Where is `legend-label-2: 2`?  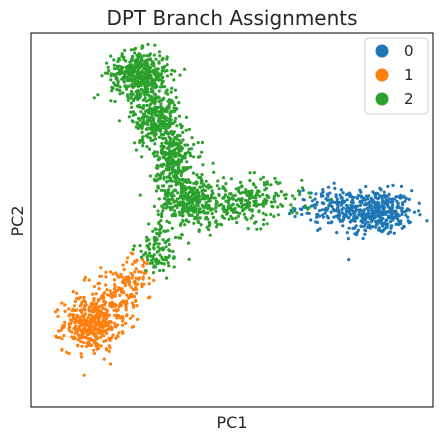 legend-label-2: 2 is located at coordinates (409, 99).